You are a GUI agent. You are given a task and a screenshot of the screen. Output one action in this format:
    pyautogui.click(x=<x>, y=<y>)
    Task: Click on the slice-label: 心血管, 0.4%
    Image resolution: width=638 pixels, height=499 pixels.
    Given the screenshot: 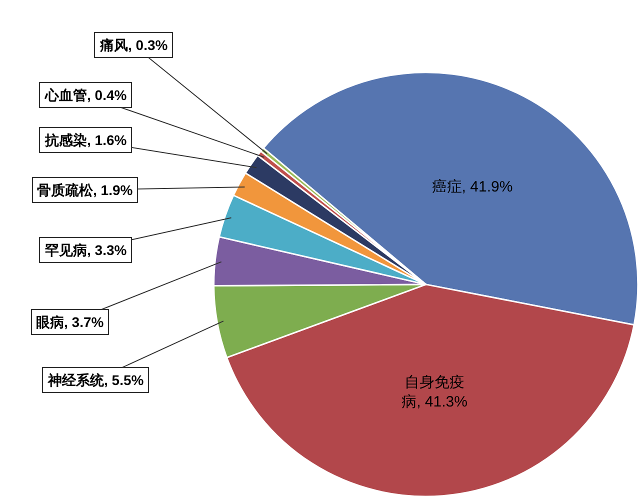 What is the action you would take?
    pyautogui.click(x=86, y=95)
    